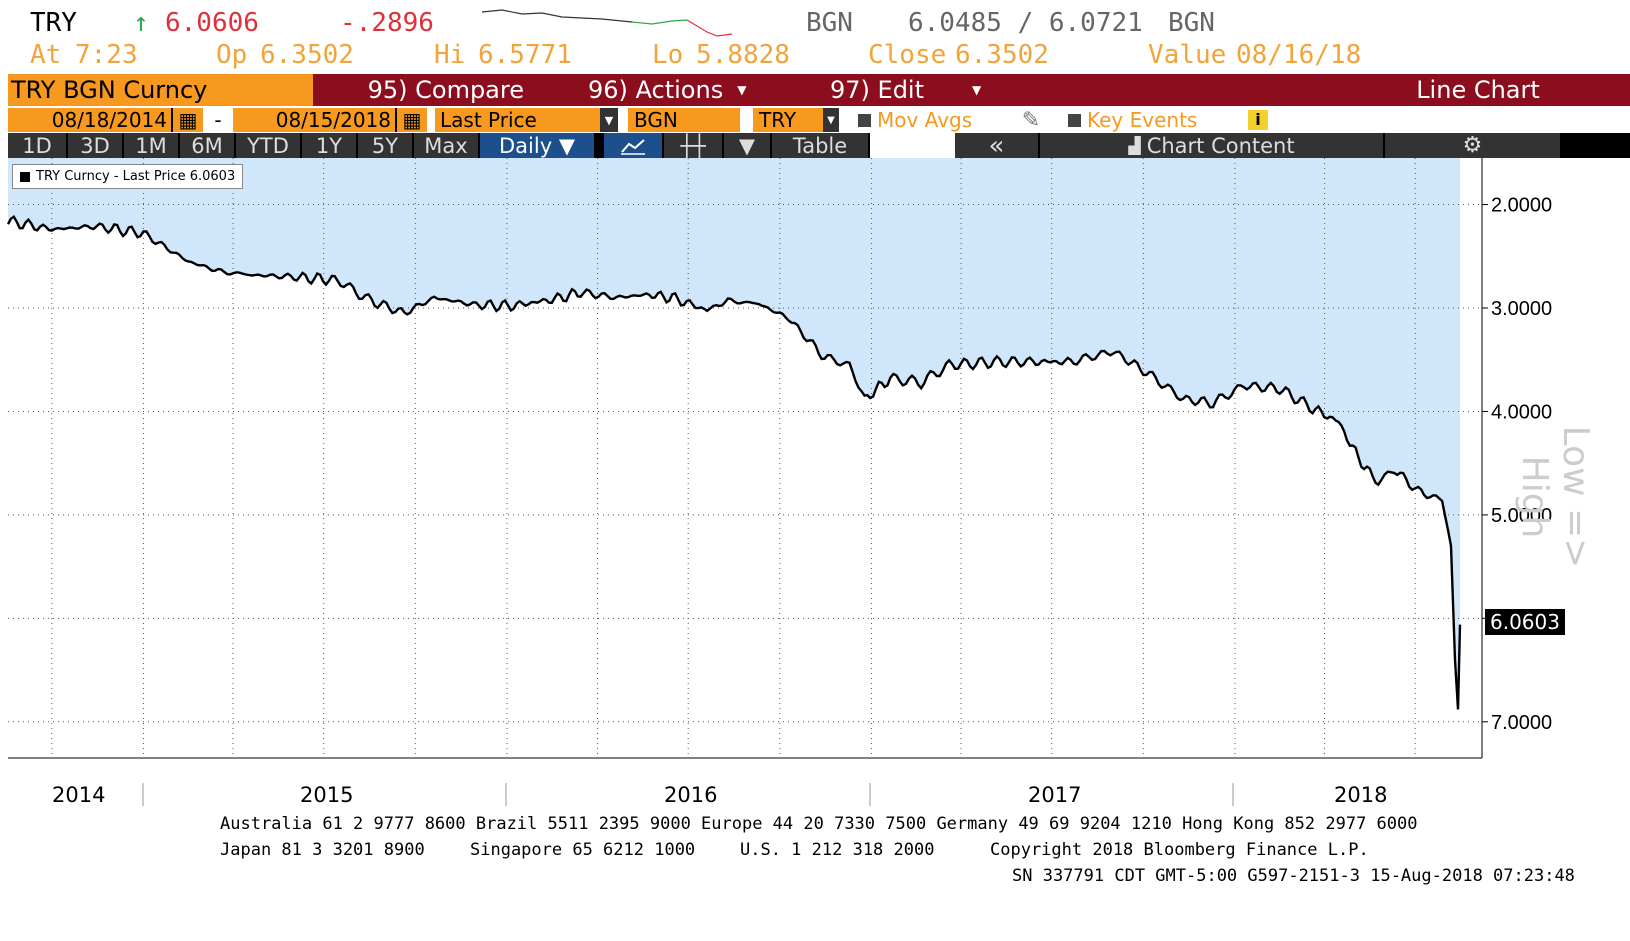  What do you see at coordinates (1478, 90) in the screenshot?
I see `chart-type-button: Line Chart` at bounding box center [1478, 90].